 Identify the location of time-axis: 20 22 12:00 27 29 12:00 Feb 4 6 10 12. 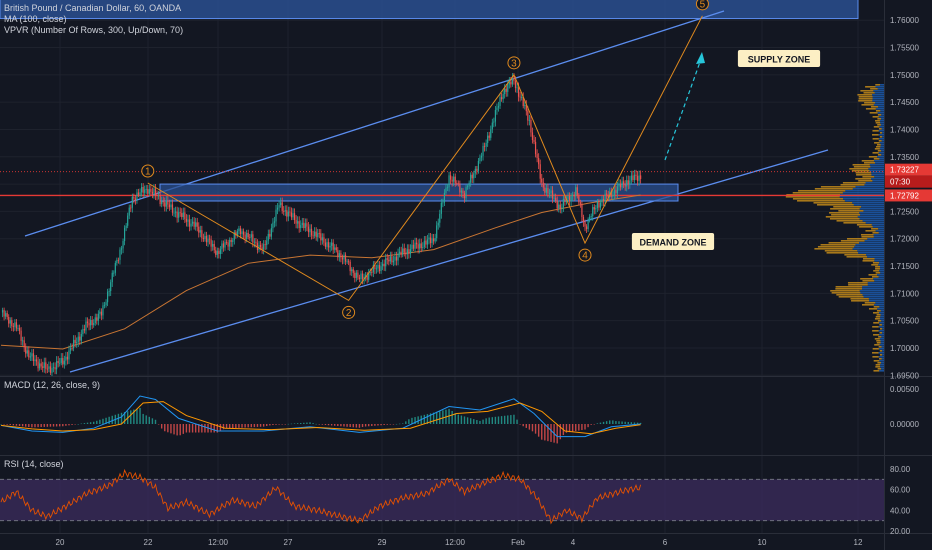
(459, 542).